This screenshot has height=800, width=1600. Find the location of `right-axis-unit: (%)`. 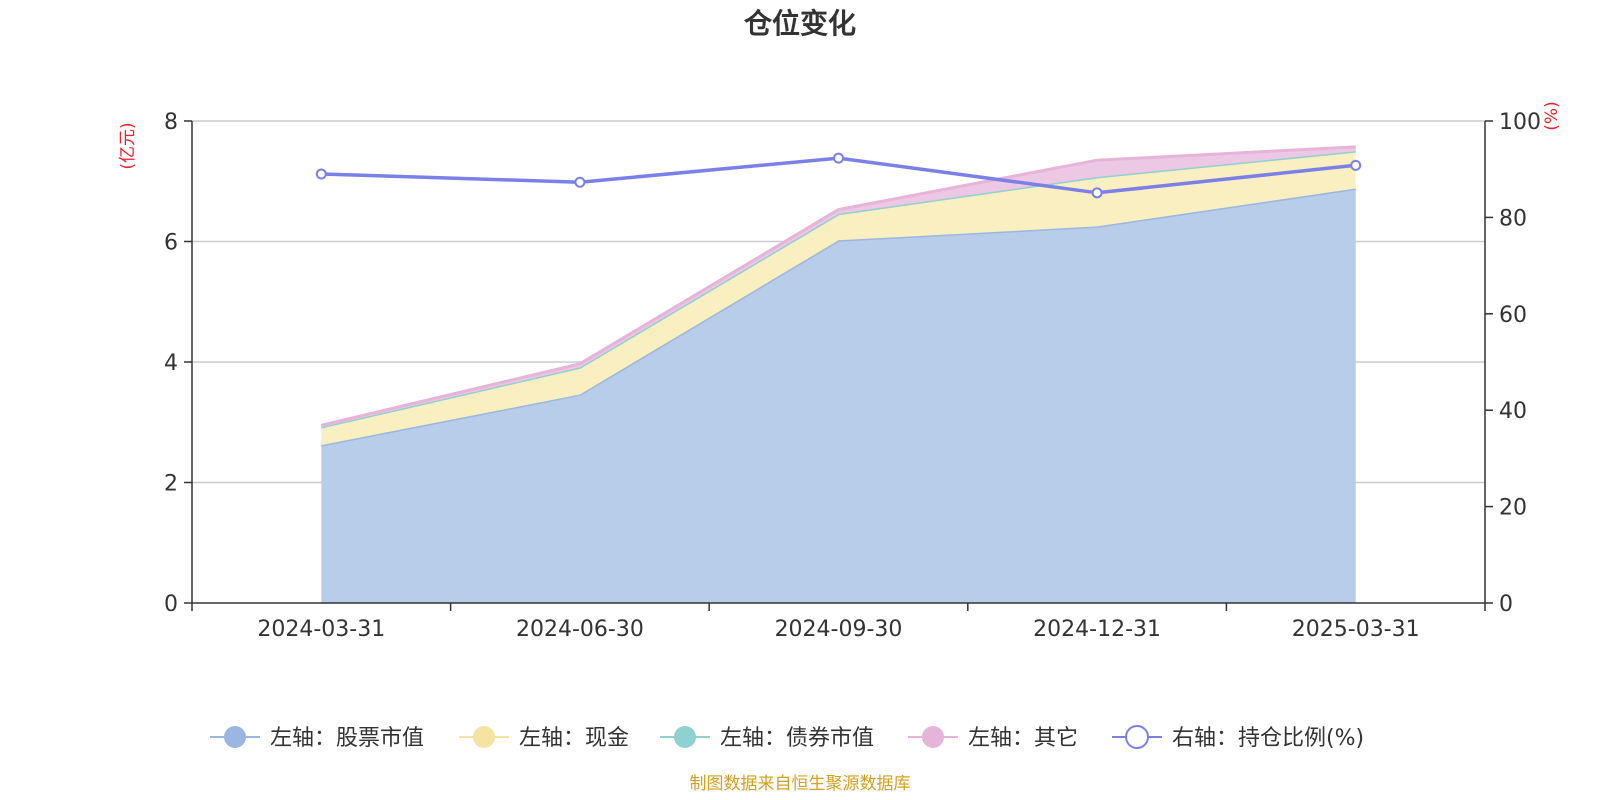

right-axis-unit: (%) is located at coordinates (1552, 115).